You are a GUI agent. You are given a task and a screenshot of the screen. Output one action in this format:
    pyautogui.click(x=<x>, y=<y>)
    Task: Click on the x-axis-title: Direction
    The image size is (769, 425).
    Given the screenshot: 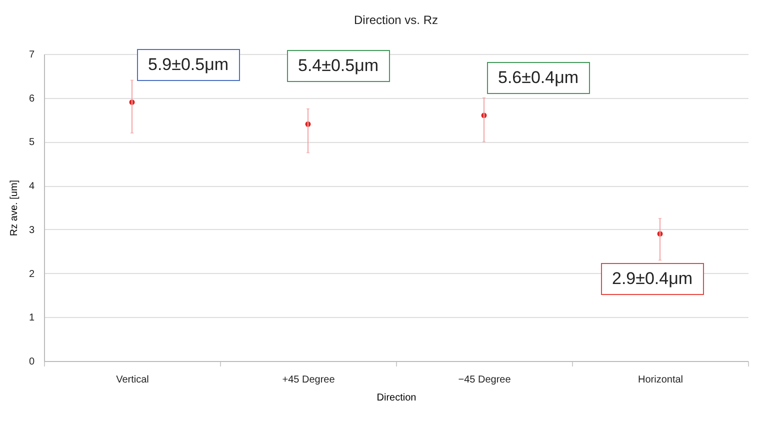 What is the action you would take?
    pyautogui.click(x=396, y=398)
    